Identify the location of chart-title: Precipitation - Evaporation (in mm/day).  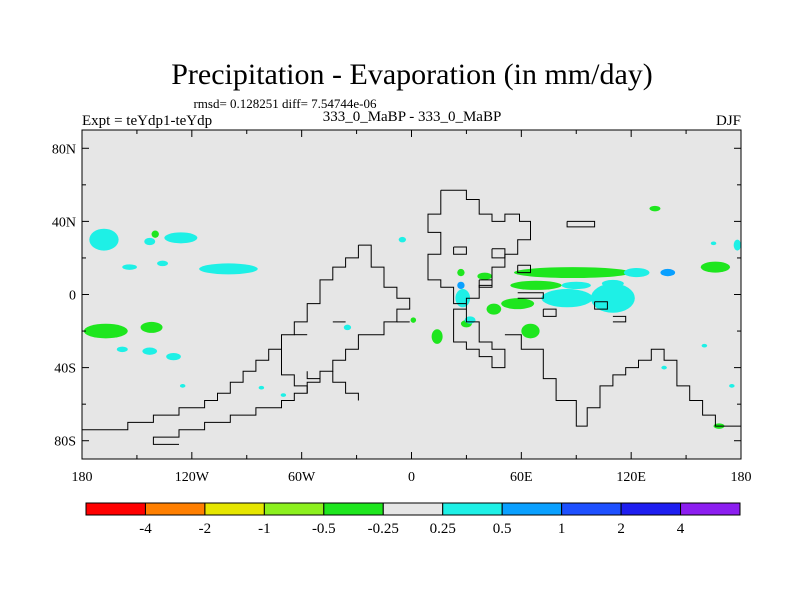
(412, 74).